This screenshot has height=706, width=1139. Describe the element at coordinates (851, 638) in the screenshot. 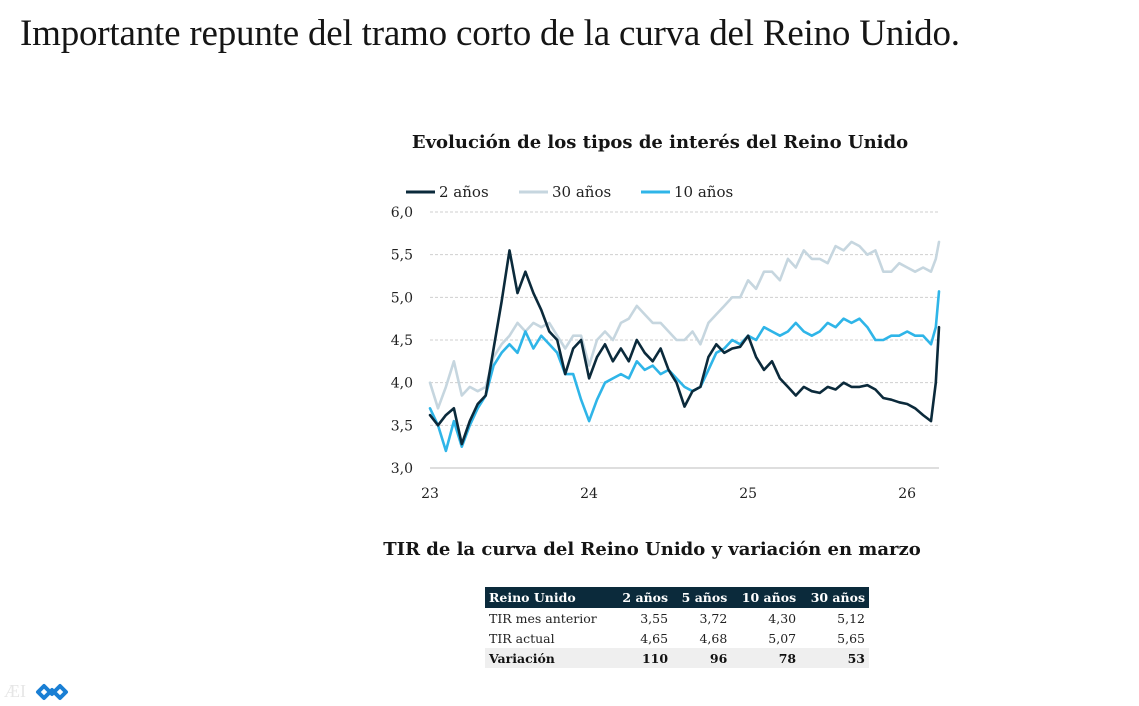

I see `table-cell: 5,65` at that location.